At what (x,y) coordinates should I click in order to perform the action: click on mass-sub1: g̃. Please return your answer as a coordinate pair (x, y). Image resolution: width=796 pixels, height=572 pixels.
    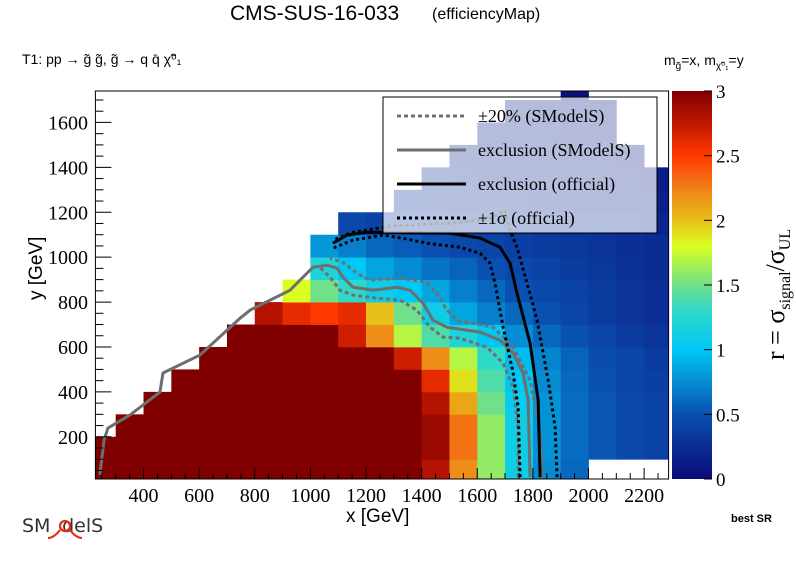
    Looking at the image, I should click on (678, 66).